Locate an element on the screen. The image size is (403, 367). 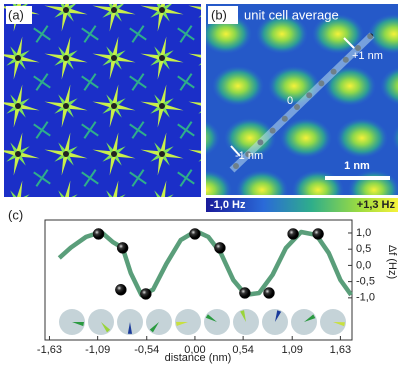
x-tick-label: -1,09 is located at coordinates (97, 350).